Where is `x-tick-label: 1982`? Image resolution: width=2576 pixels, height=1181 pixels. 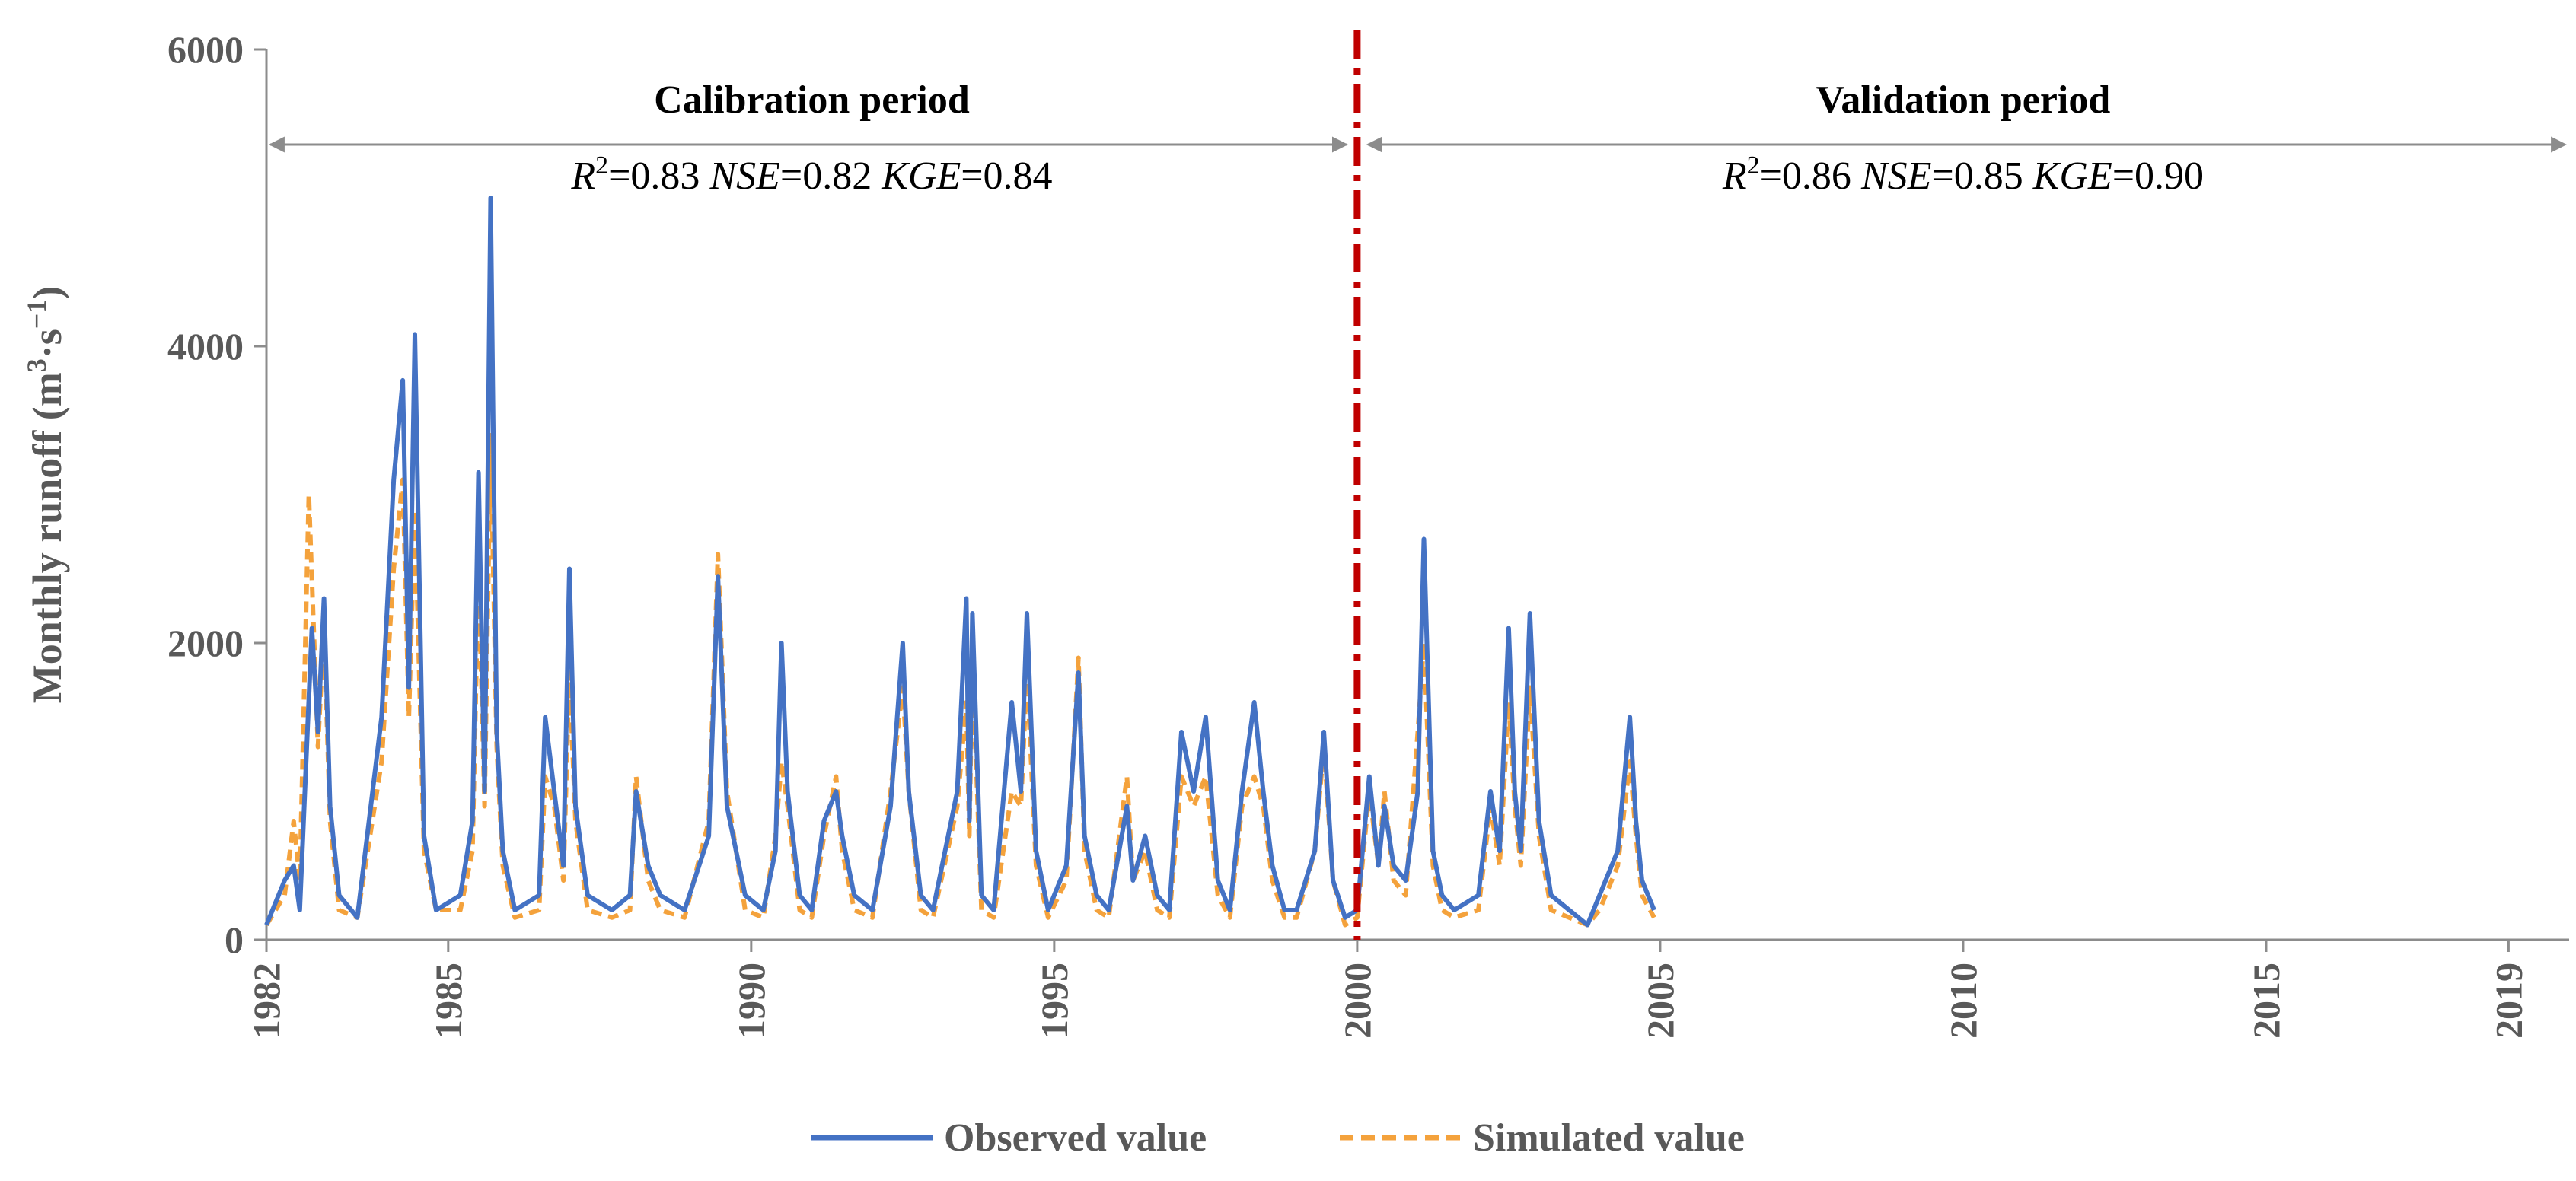
x-tick-label: 1982 is located at coordinates (266, 1001).